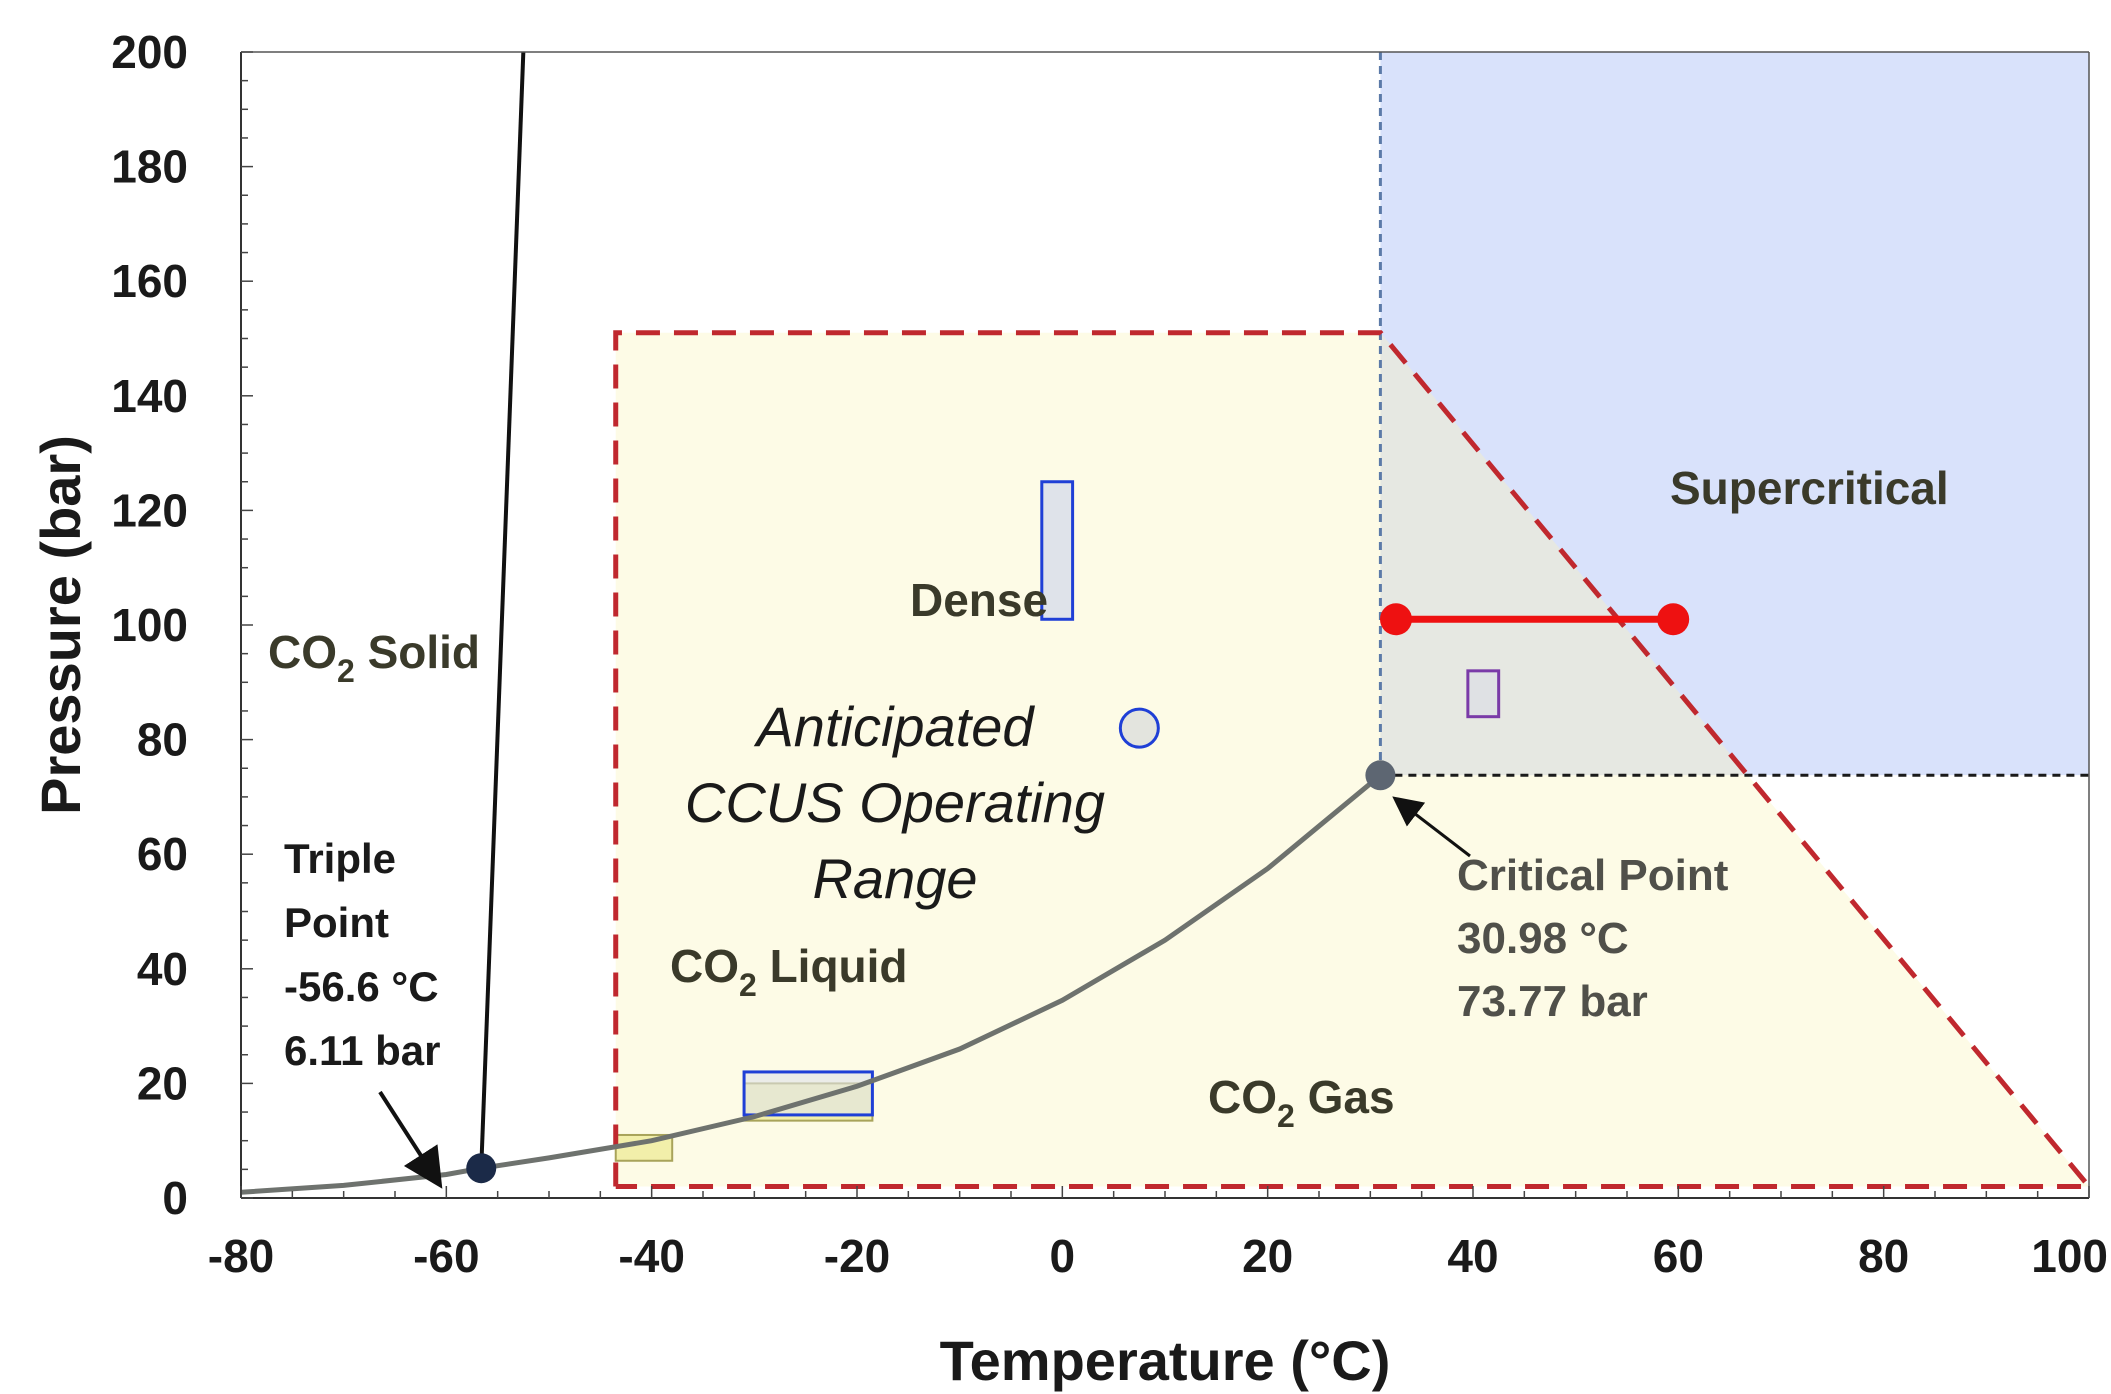 This screenshot has height=1394, width=2111. Describe the element at coordinates (1057, 550) in the screenshot. I see `blue-box-dense` at that location.